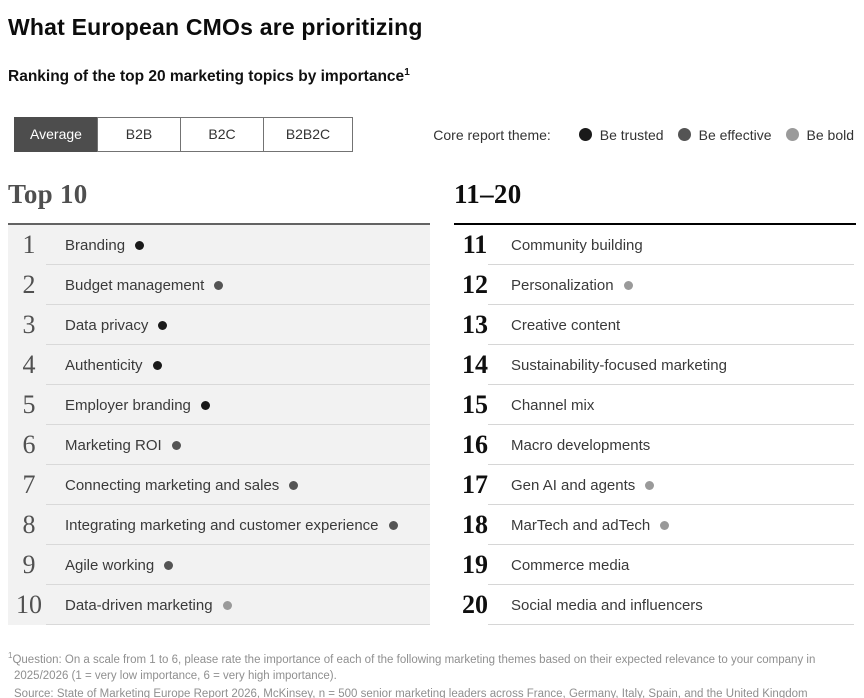  Describe the element at coordinates (655, 245) in the screenshot. I see `ranking-row-11: 11 Community building` at that location.